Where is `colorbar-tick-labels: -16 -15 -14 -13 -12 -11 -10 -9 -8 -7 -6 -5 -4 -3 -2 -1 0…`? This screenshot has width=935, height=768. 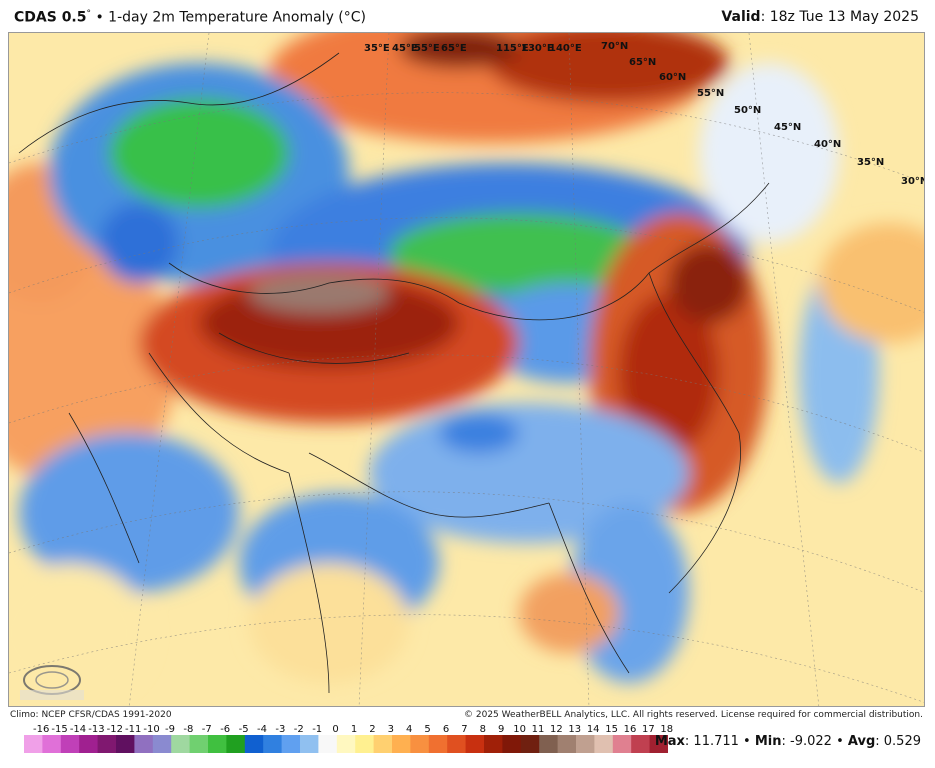
colorbar-tick-labels: -16 -15 -14 -13 -12 -11 -10 -9 -8 -7 -6 -5 -4 -3 -2 -1 0… is located at coordinates (346, 730).